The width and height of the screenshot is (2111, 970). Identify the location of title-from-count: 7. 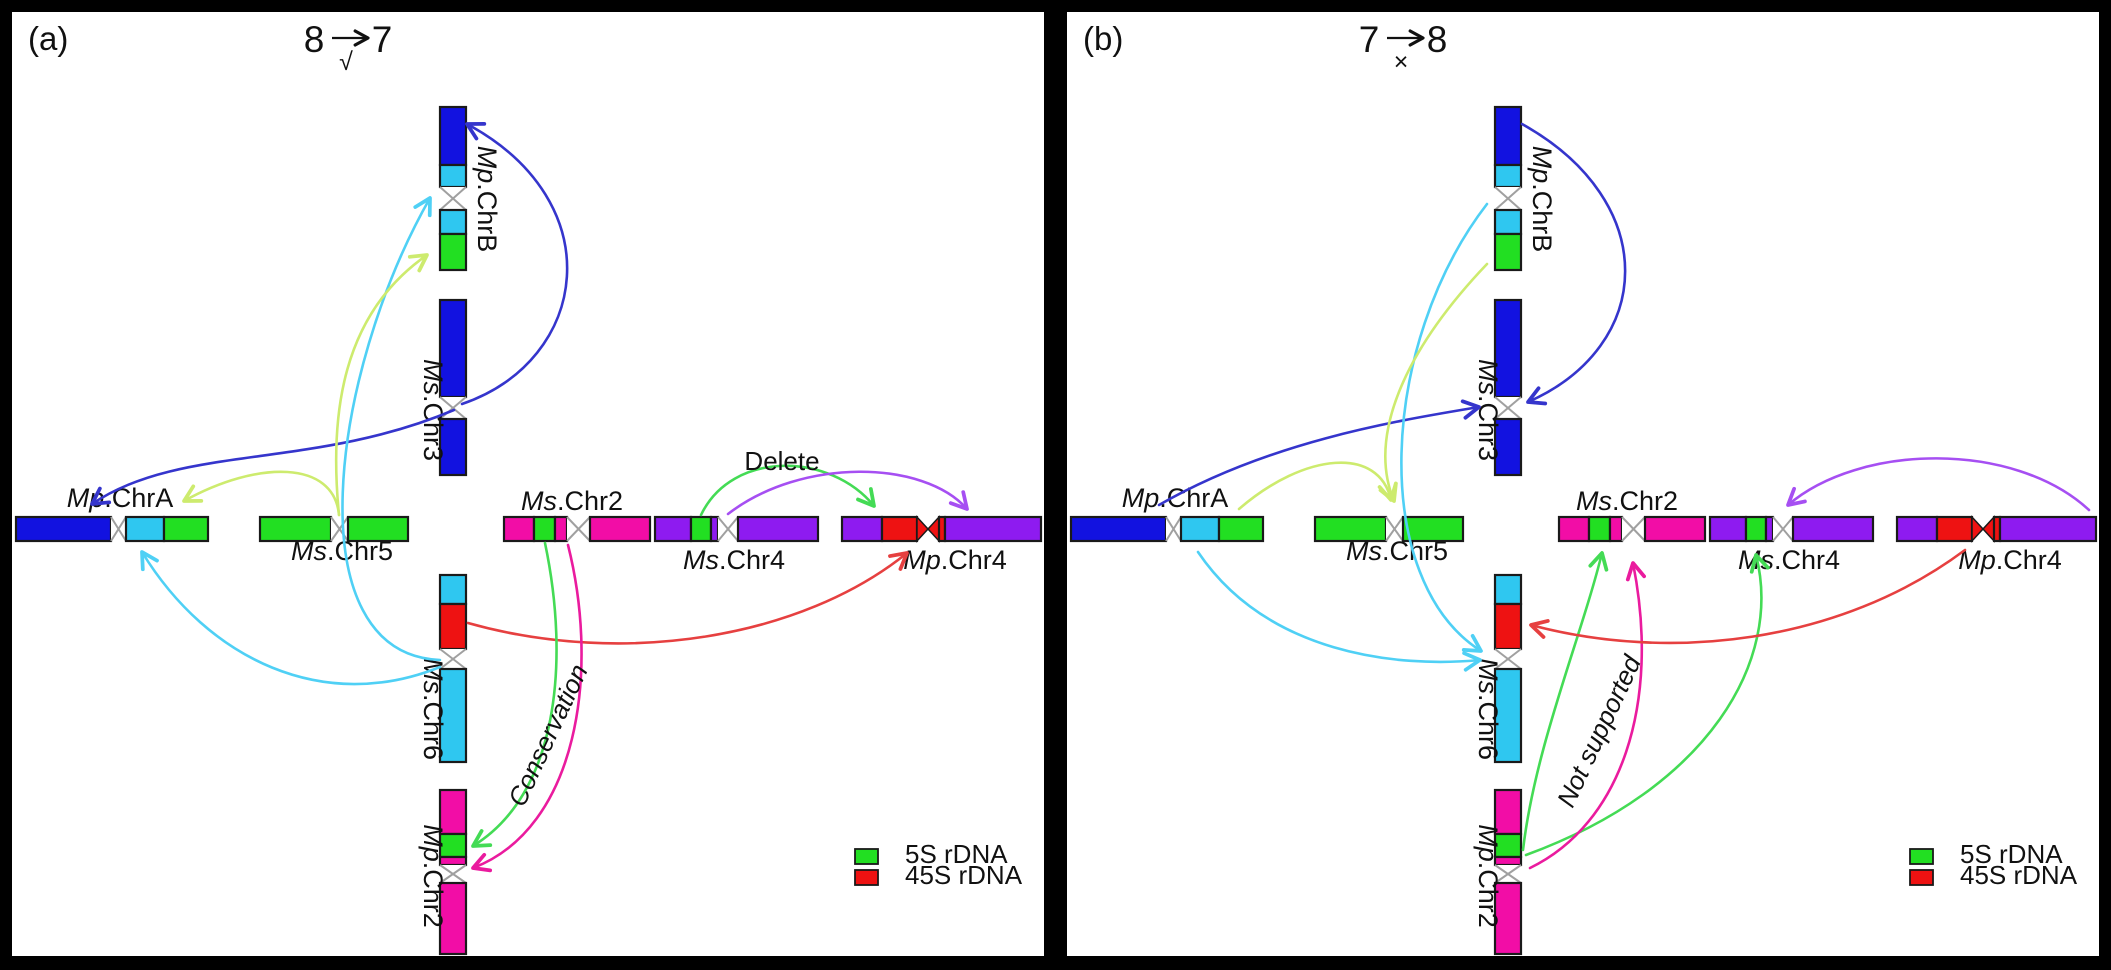
(1369, 39).